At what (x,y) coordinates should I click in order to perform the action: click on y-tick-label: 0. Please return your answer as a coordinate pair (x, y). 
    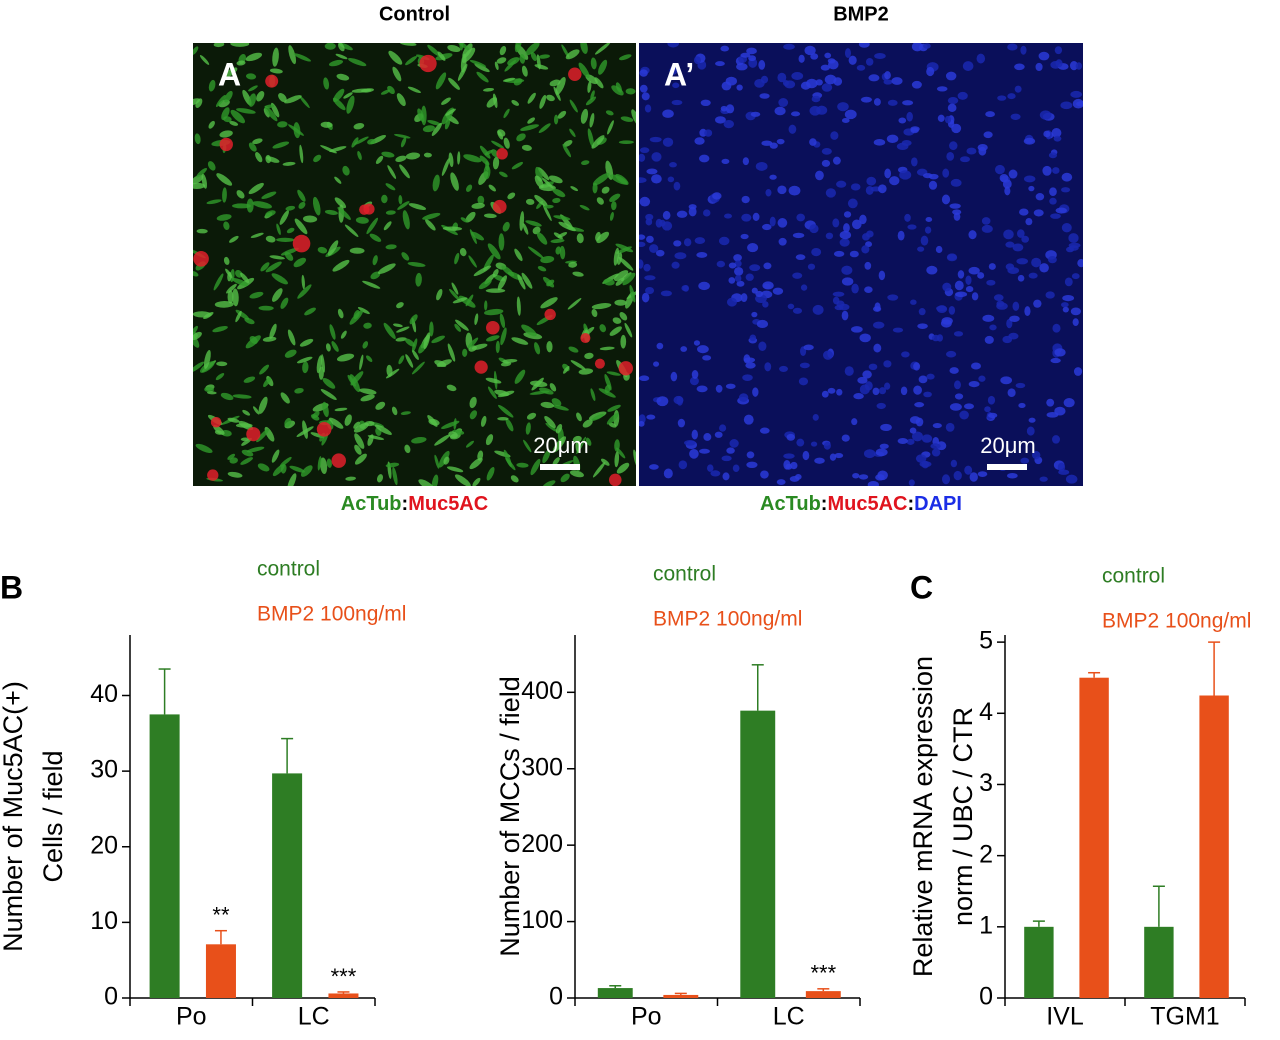
    Looking at the image, I should click on (986, 997).